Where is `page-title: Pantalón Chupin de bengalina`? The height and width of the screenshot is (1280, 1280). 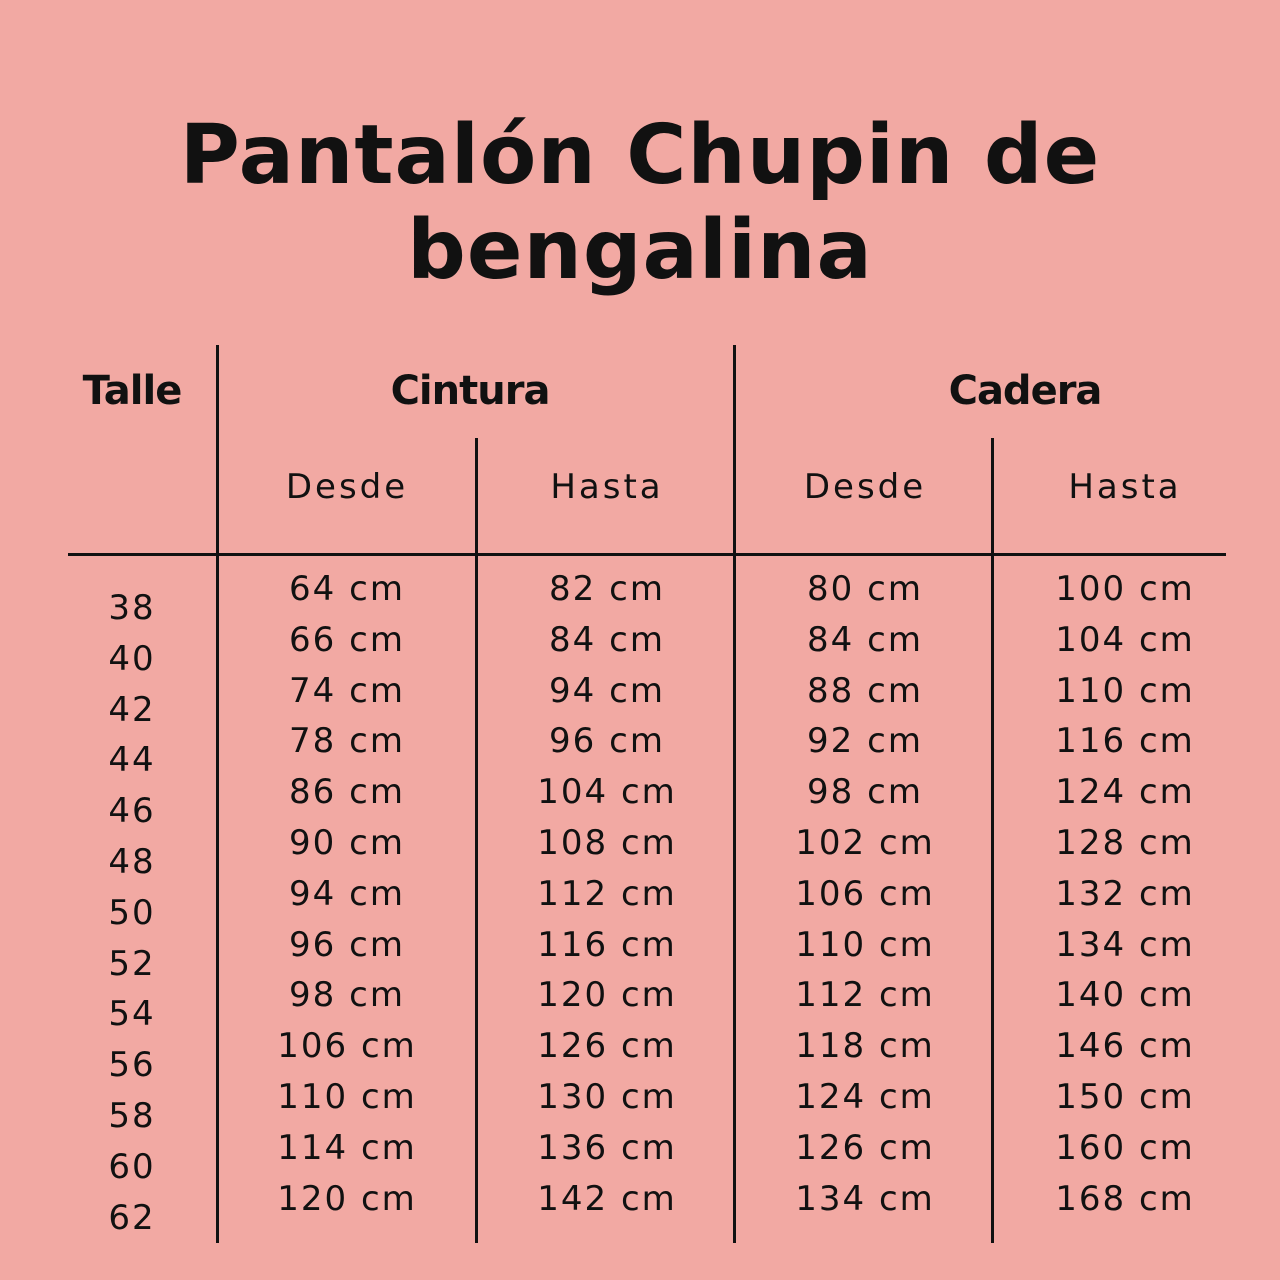 page-title: Pantalón Chupin de bengalina is located at coordinates (640, 203).